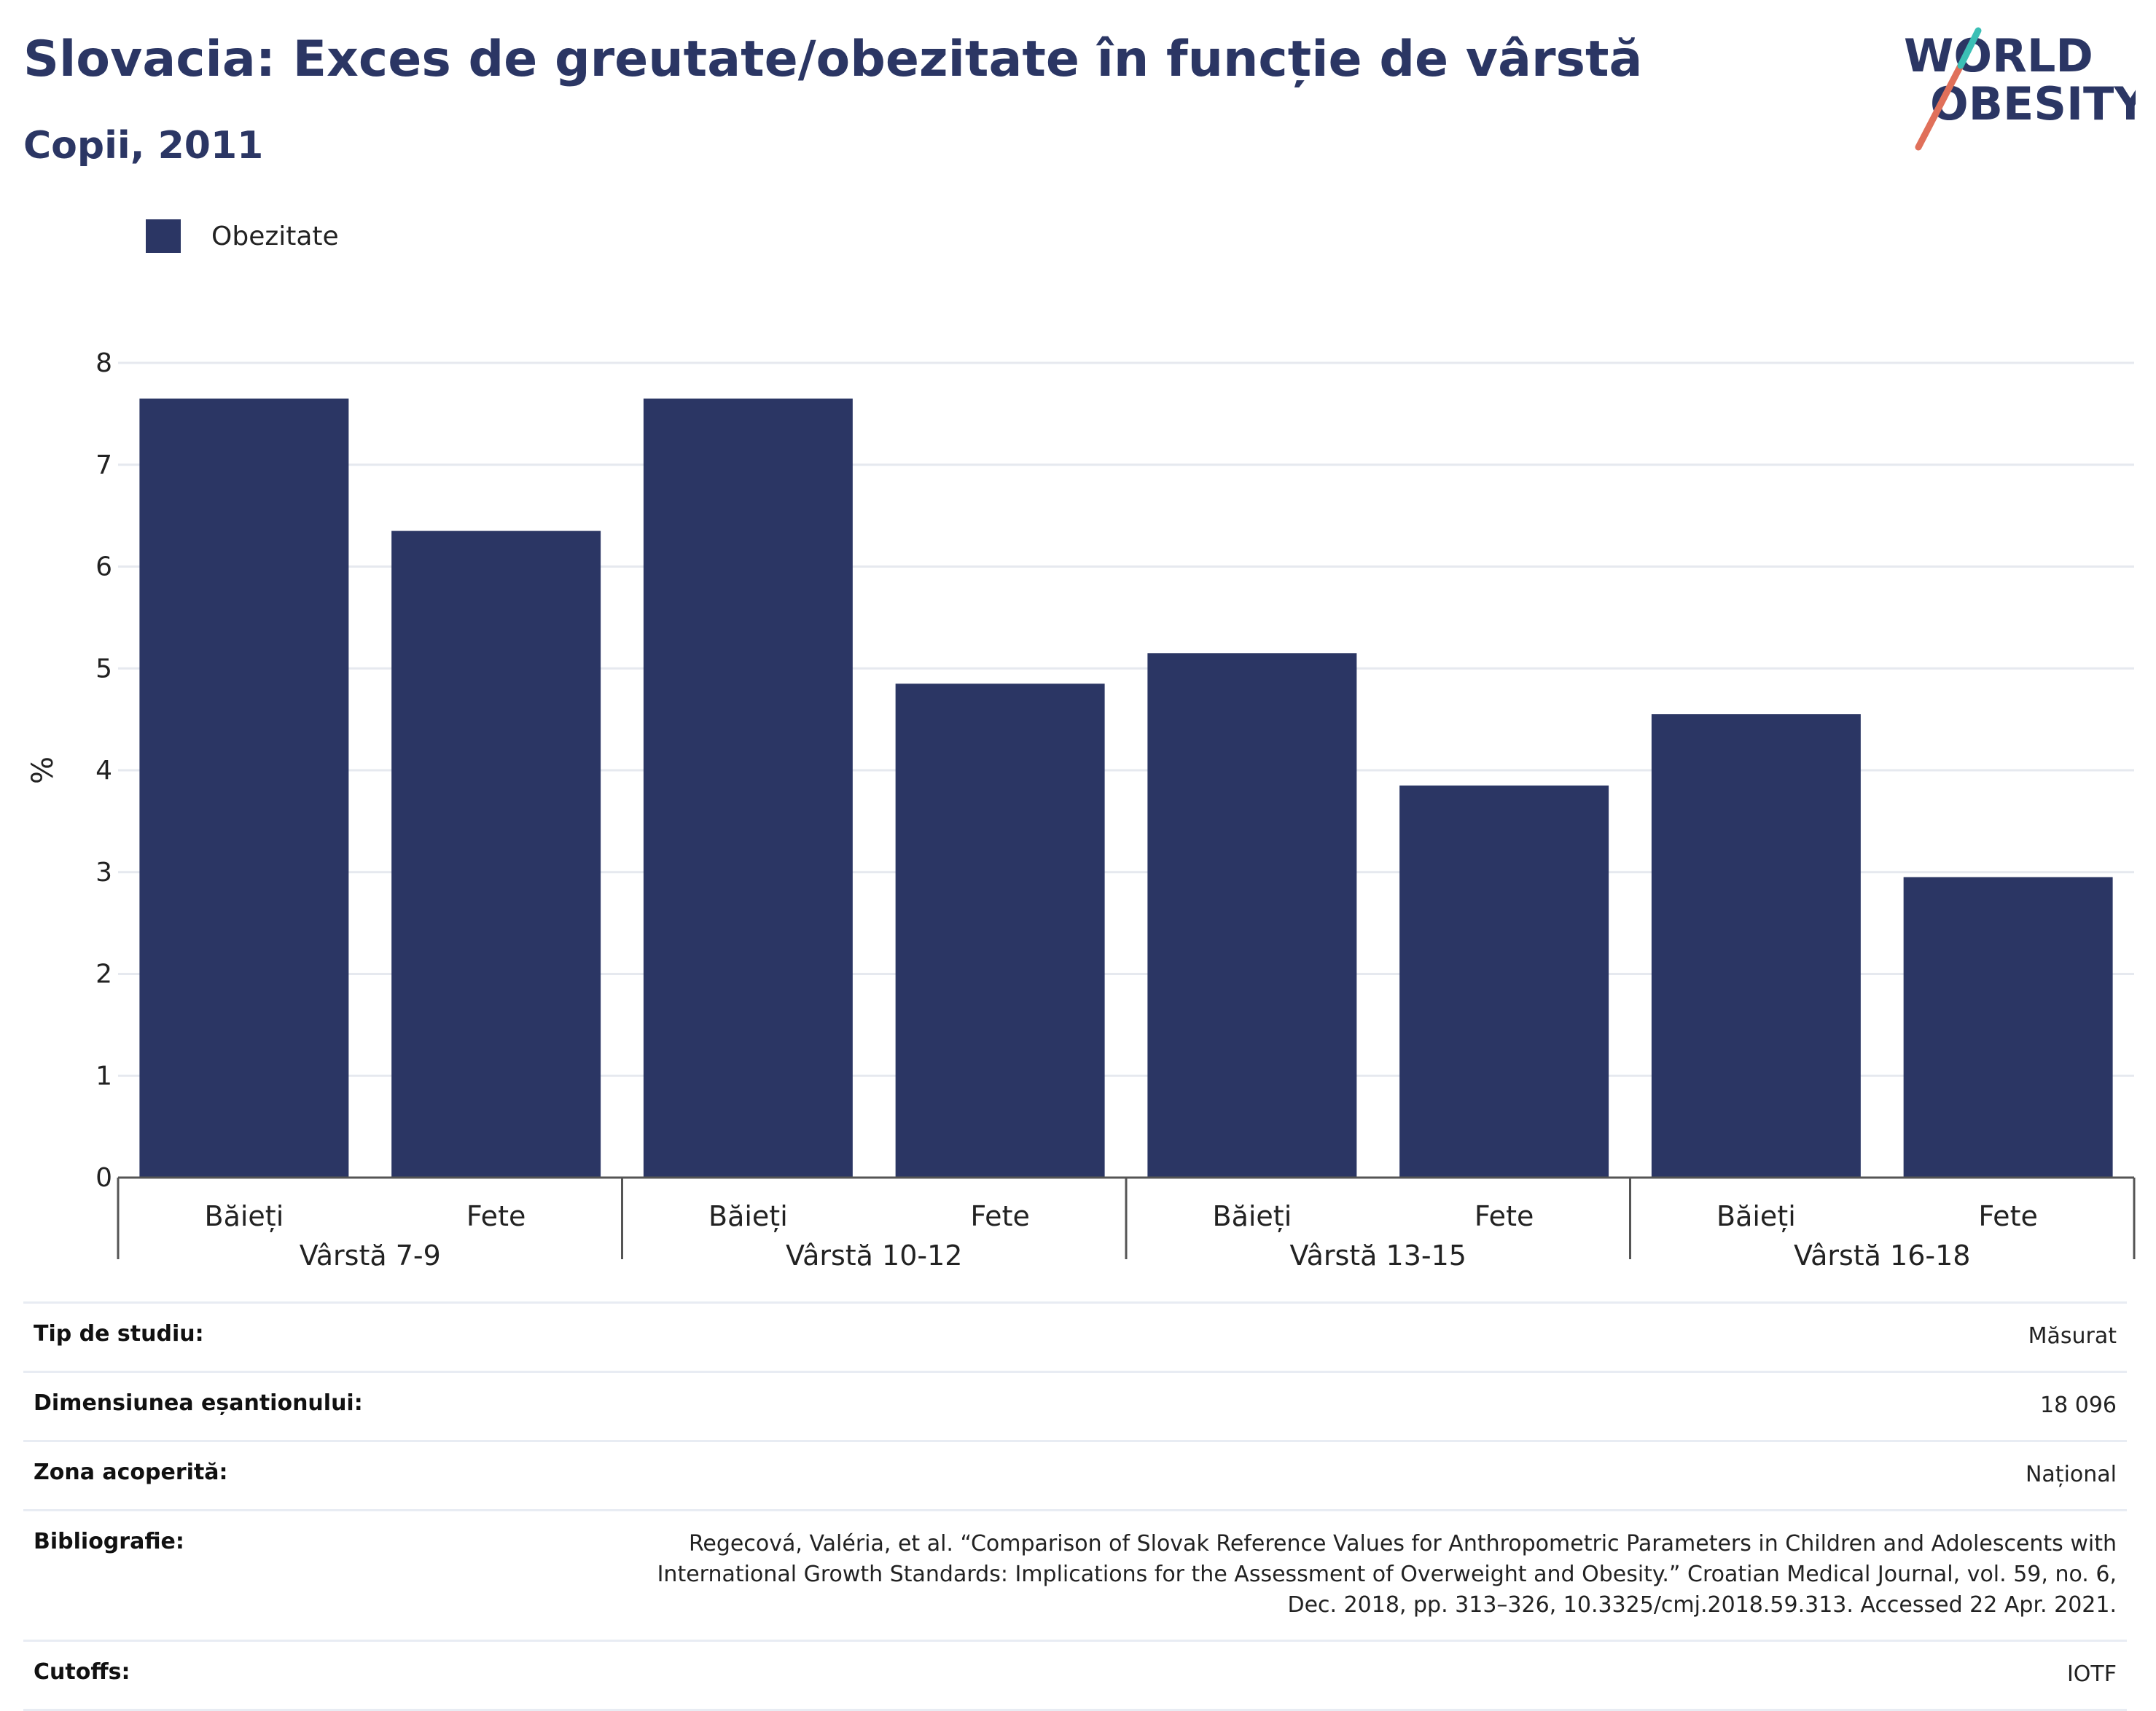  What do you see at coordinates (43, 770) in the screenshot?
I see `y-axis-label: %` at bounding box center [43, 770].